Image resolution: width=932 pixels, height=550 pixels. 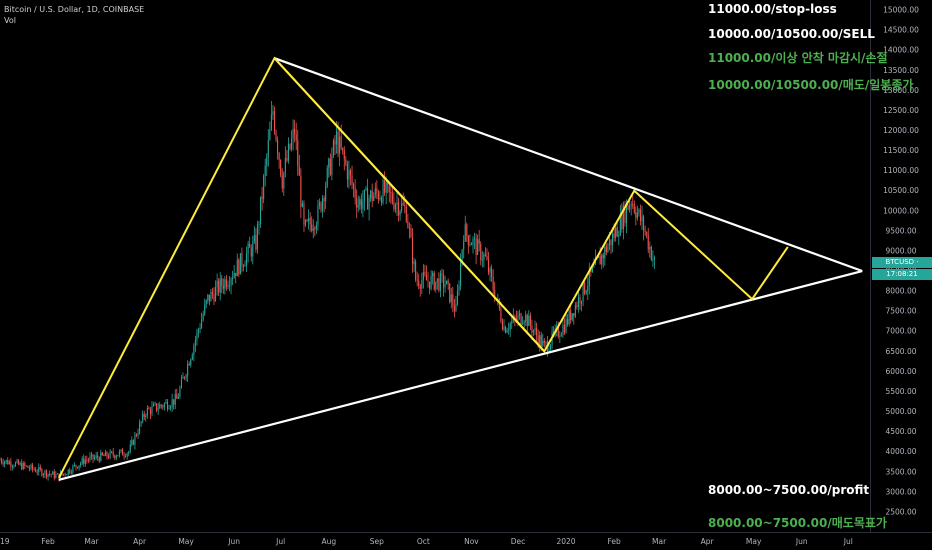 What do you see at coordinates (48, 541) in the screenshot?
I see `x-tick-label: Feb` at bounding box center [48, 541].